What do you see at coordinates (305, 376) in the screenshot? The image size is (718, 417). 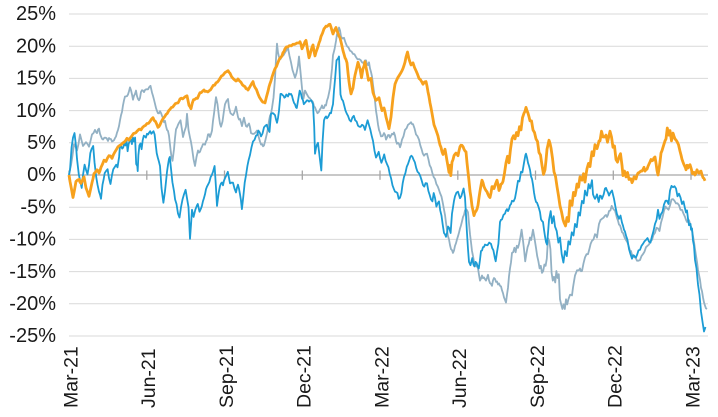 I see `svg-text: Dec-21` at bounding box center [305, 376].